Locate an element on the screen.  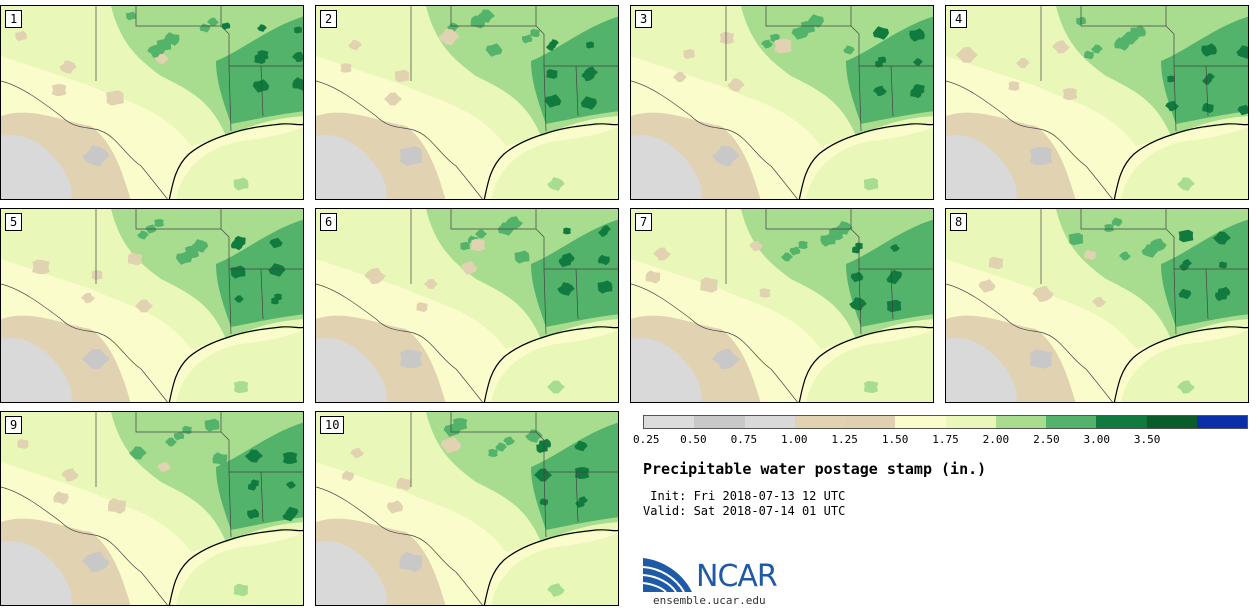
logo-url: ensemble.ucar.edu is located at coordinates (709, 600).